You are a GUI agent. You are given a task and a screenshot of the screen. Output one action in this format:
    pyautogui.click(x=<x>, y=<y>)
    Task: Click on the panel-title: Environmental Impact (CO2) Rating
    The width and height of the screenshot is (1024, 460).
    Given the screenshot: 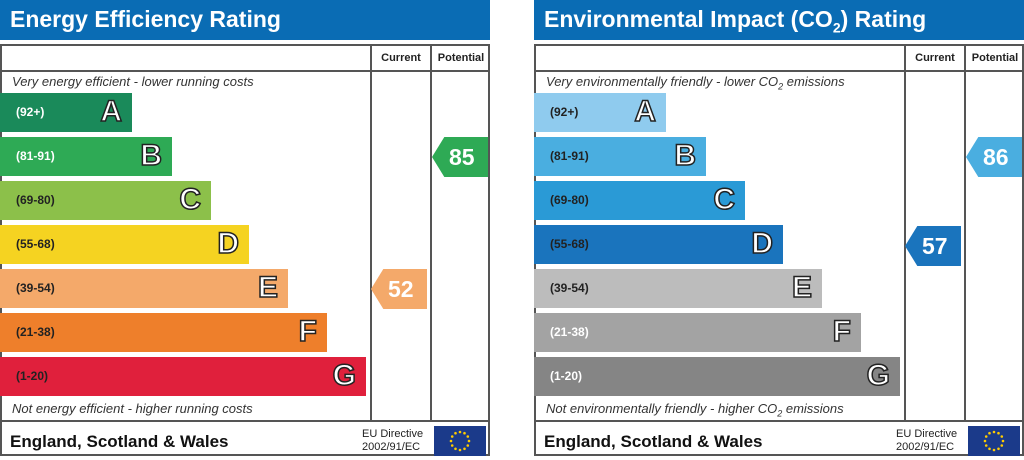 What is the action you would take?
    pyautogui.click(x=779, y=20)
    